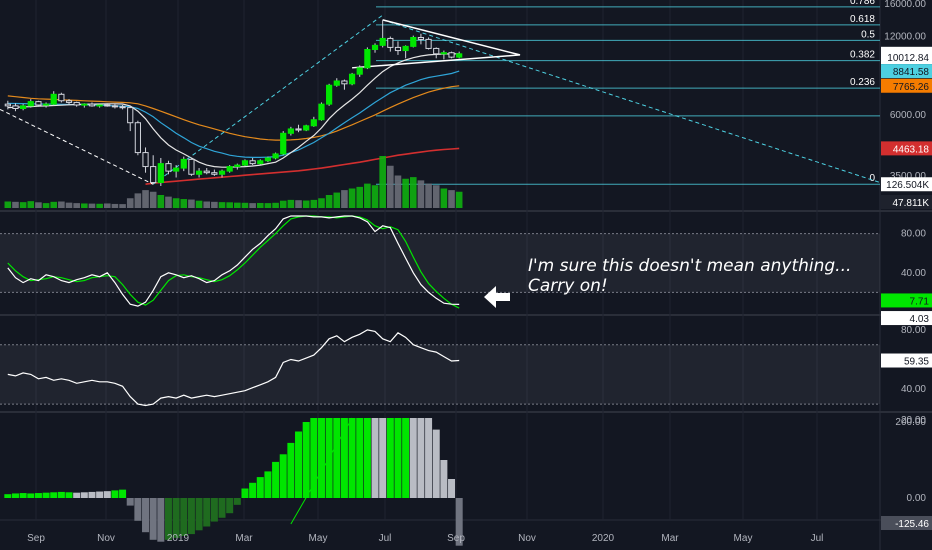  What do you see at coordinates (916, 362) in the screenshot?
I see `rsi-tag: 59.35` at bounding box center [916, 362].